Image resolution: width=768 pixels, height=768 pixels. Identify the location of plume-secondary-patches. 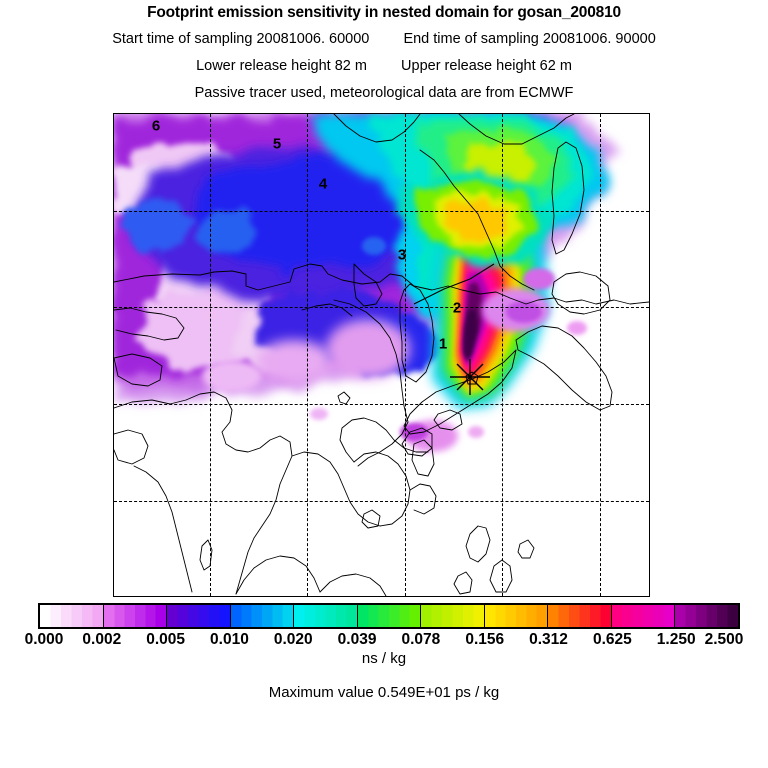
(394, 344).